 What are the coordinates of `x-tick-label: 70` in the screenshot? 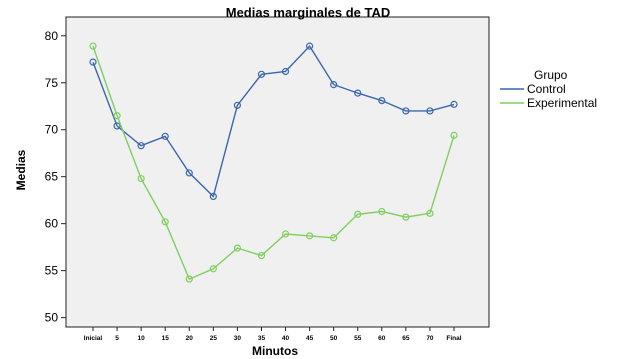 It's located at (430, 338).